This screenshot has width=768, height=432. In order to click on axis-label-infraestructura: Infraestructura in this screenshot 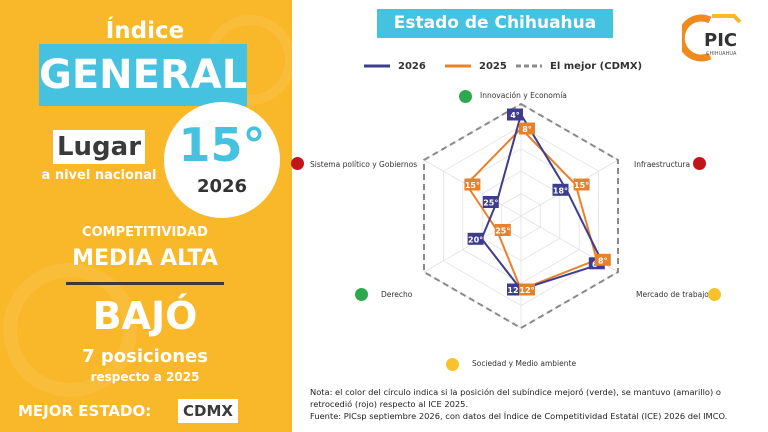, I will do `click(662, 164)`.